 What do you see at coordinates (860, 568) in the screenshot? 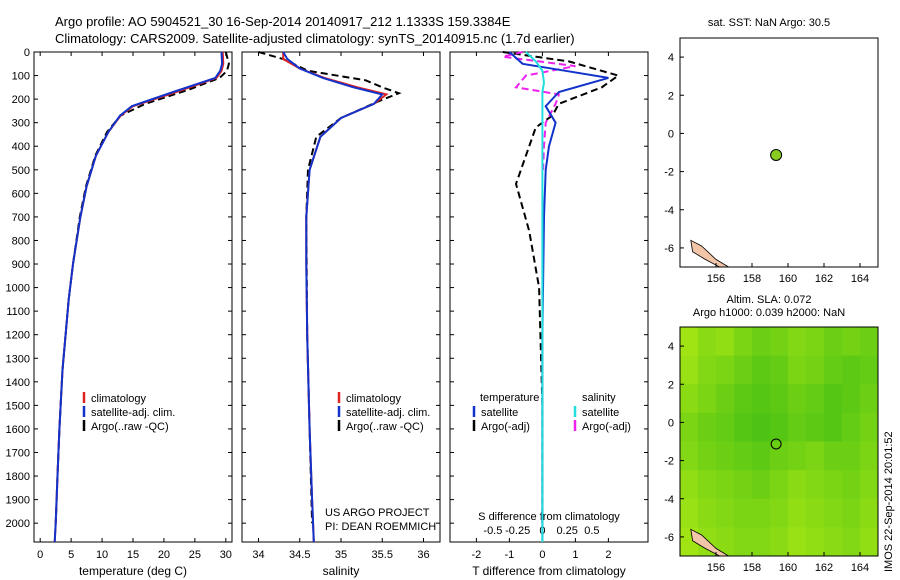
I see `sla_map-xtick-label: 164` at bounding box center [860, 568].